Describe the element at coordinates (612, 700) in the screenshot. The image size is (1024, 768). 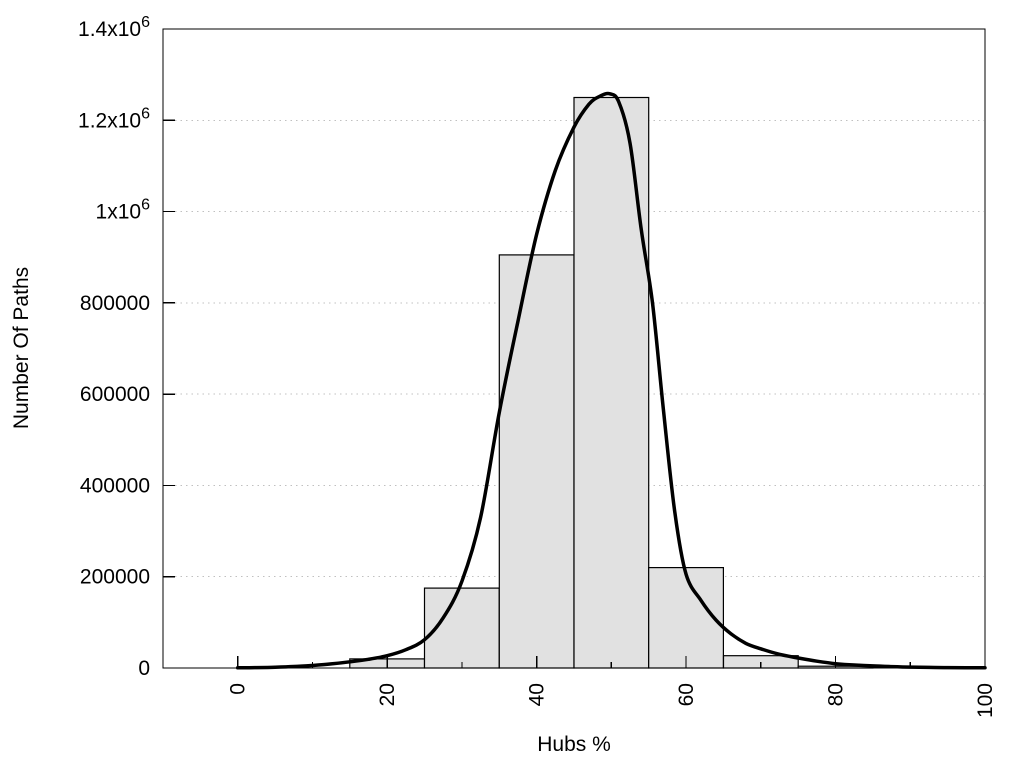
I see `x-tick-labels: 0 20 40 60 80 100` at that location.